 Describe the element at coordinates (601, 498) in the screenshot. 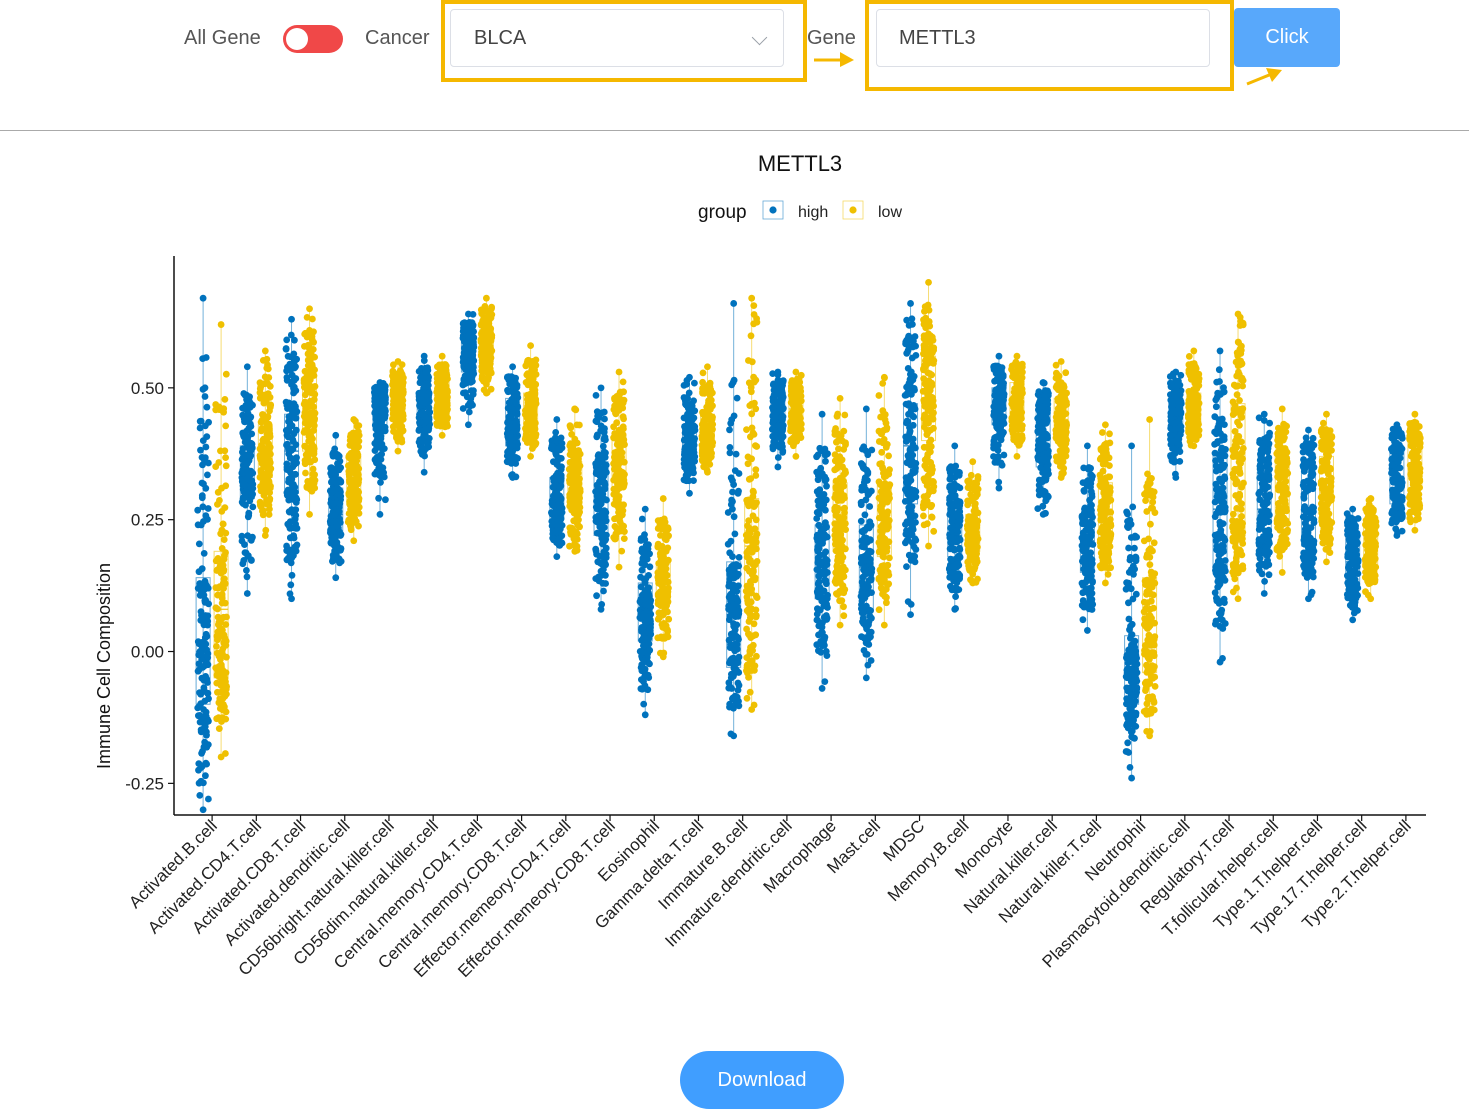

I see `box-high-Effector.memeory.CD8.T.cell` at that location.